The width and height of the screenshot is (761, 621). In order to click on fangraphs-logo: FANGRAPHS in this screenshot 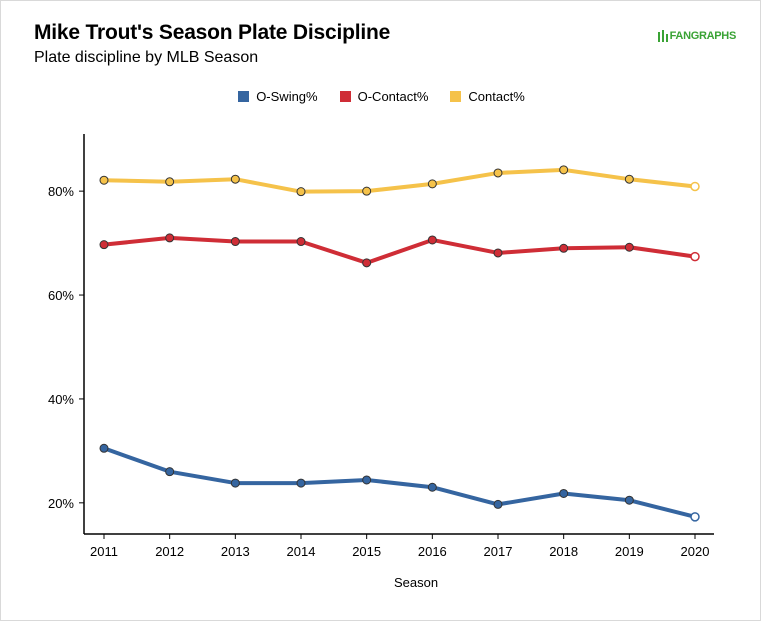, I will do `click(696, 35)`.